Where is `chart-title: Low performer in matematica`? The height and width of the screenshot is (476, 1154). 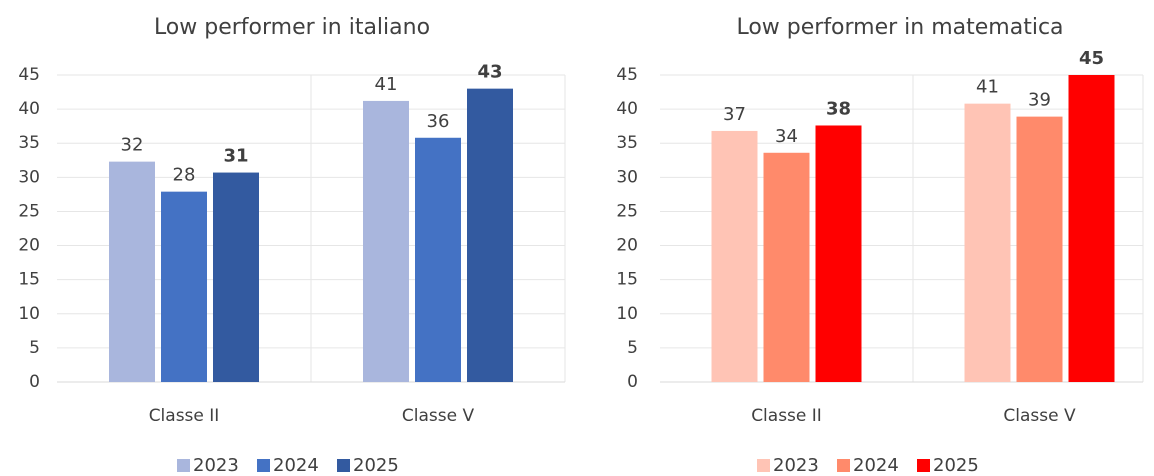 chart-title: Low performer in matematica is located at coordinates (899, 27).